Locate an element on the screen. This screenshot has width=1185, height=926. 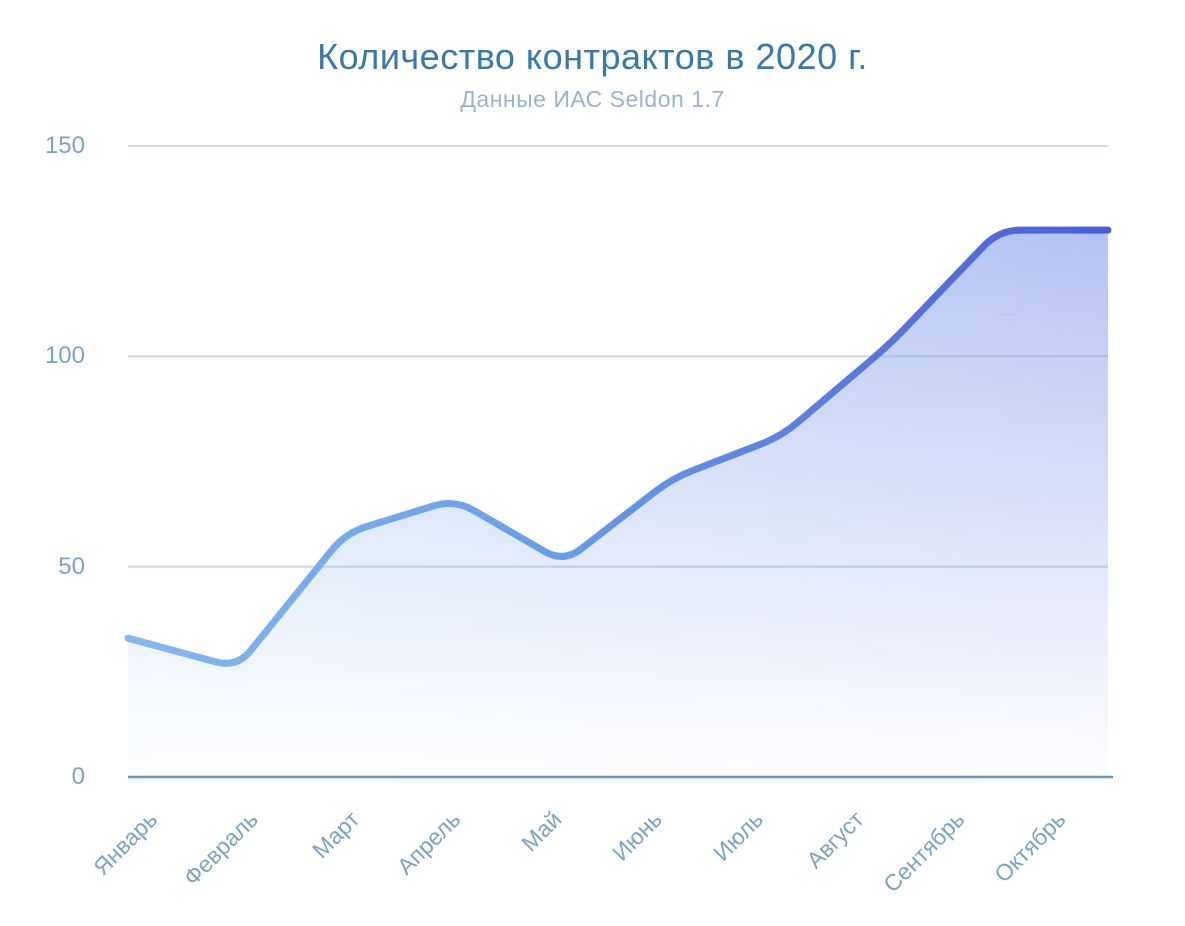
y-axis-label-50: 50 is located at coordinates (71, 566).